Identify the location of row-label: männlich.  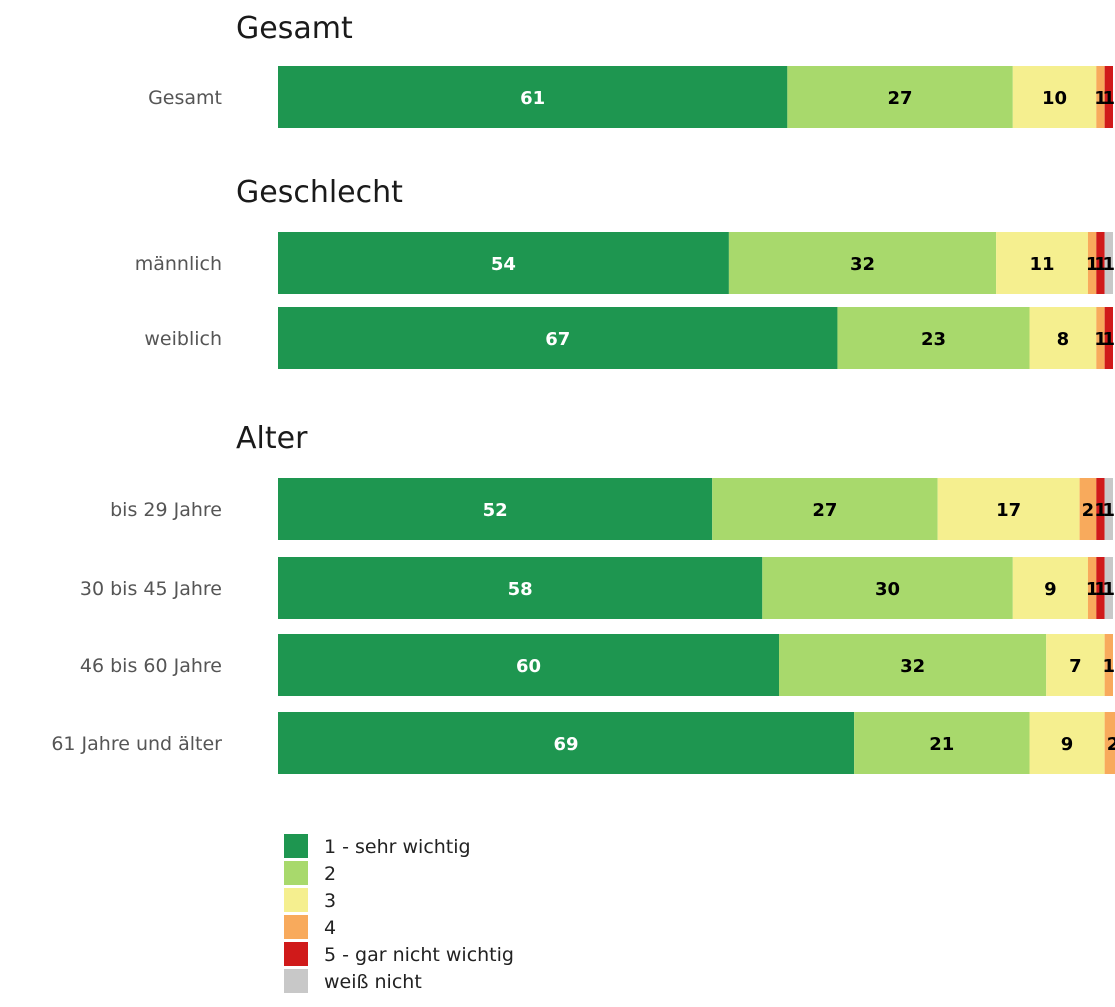
(178, 264).